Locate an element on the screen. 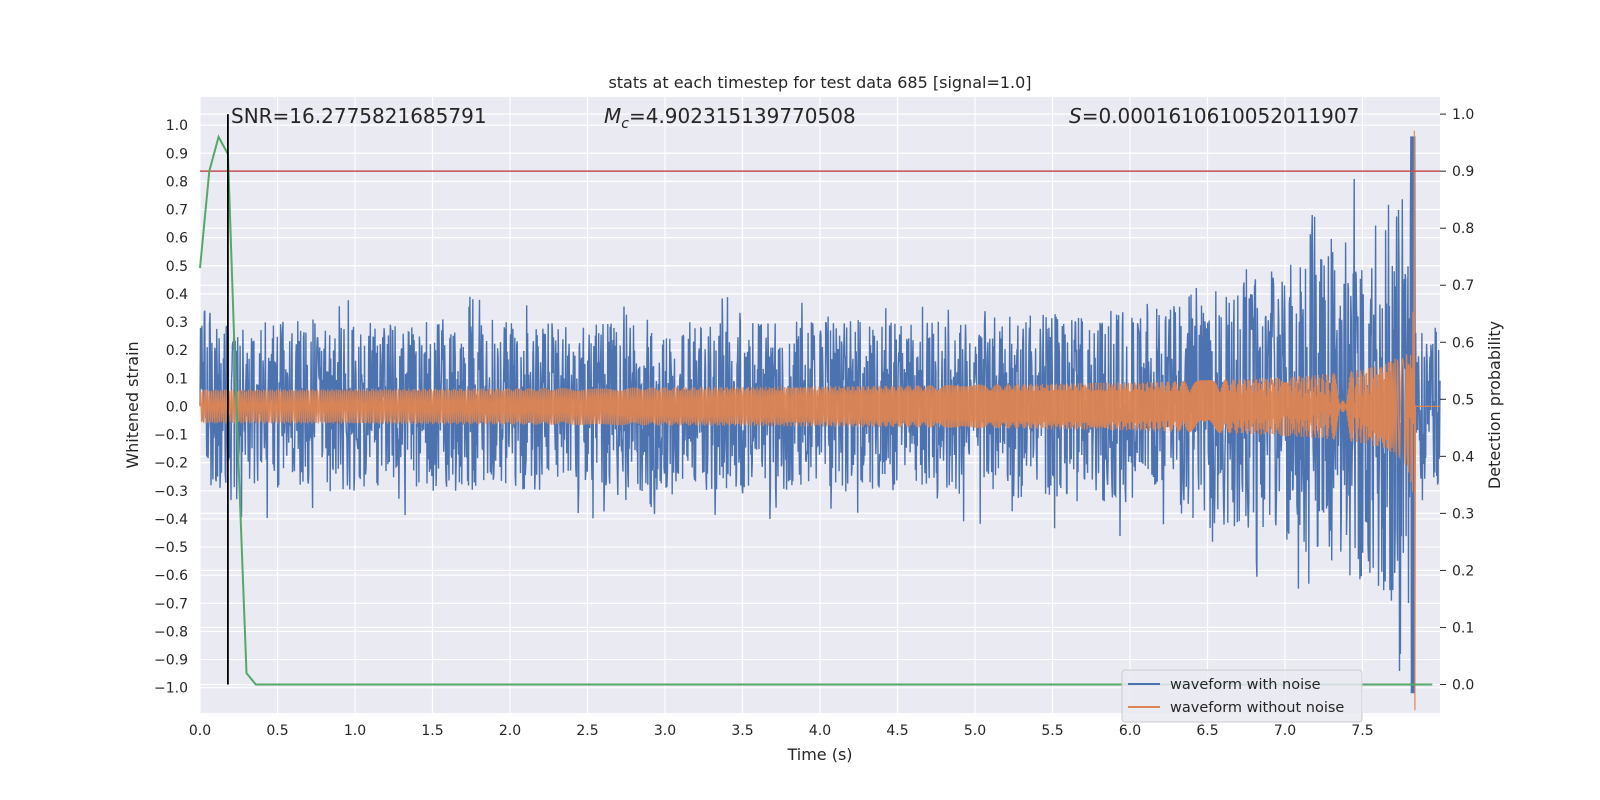  x-tick-label: 2.5 is located at coordinates (587, 731).